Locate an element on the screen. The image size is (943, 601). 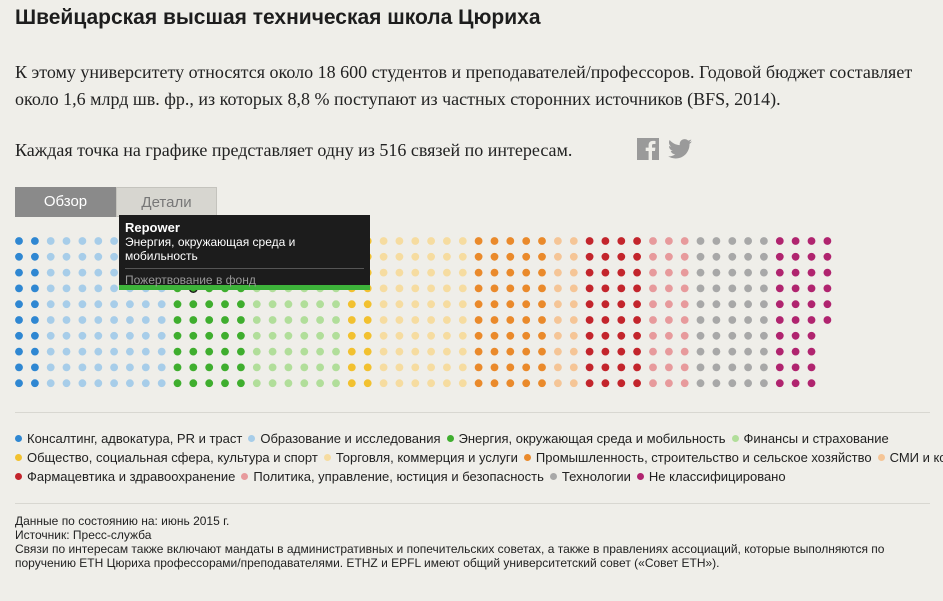
legend-item: Энергия, окружающая среда и мобильность is located at coordinates (586, 438).